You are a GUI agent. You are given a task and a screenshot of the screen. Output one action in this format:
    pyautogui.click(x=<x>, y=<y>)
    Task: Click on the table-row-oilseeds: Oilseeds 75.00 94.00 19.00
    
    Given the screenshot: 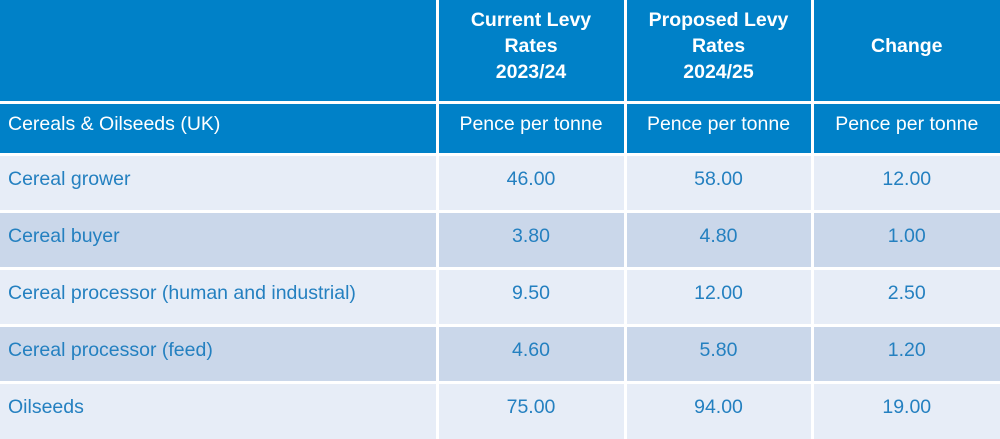 What is the action you would take?
    pyautogui.click(x=500, y=409)
    